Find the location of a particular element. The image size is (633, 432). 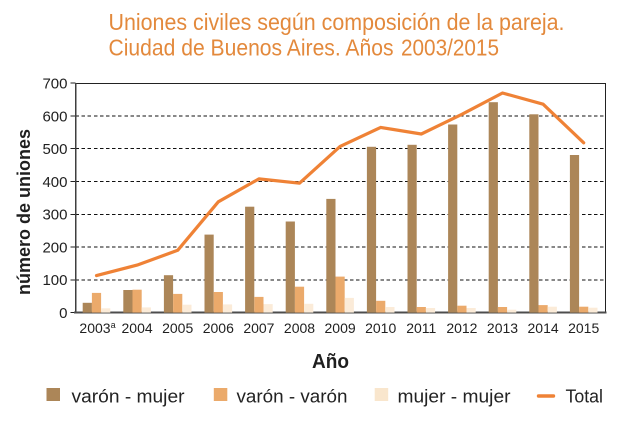

svg-text: 400 is located at coordinates (54, 182).